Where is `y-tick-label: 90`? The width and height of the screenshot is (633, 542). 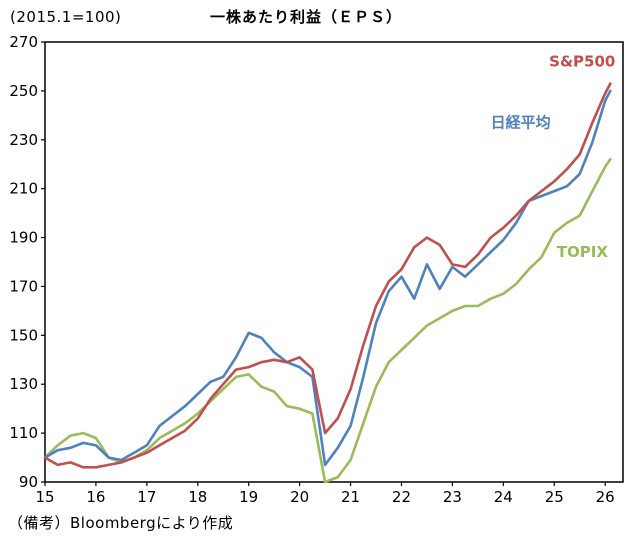
y-tick-label: 90 is located at coordinates (28, 482).